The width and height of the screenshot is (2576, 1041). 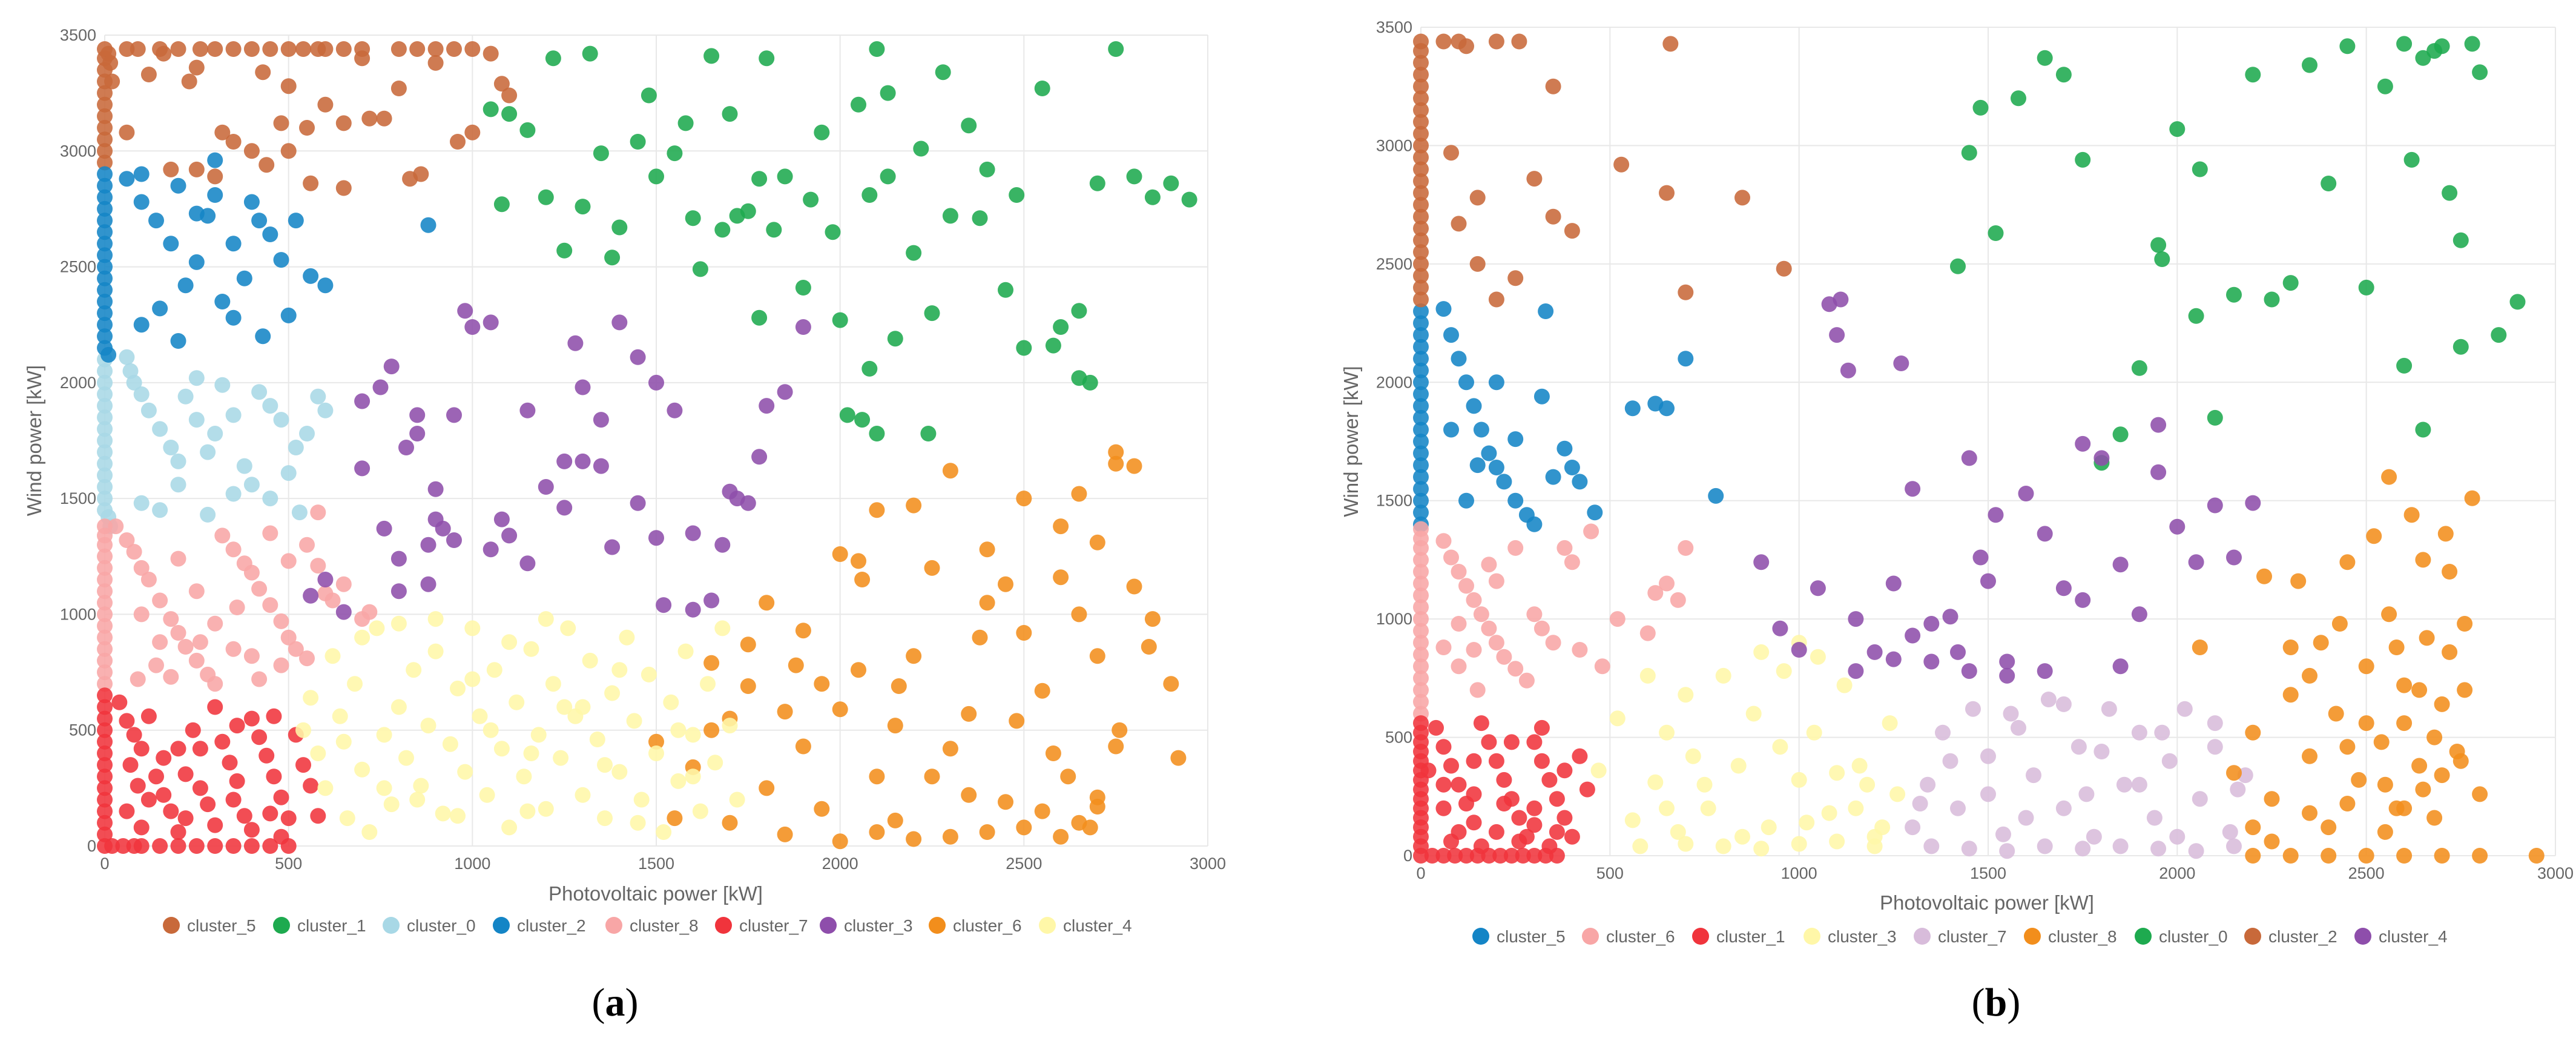 What do you see at coordinates (2302, 936) in the screenshot?
I see `legend-entry: cluster_2` at bounding box center [2302, 936].